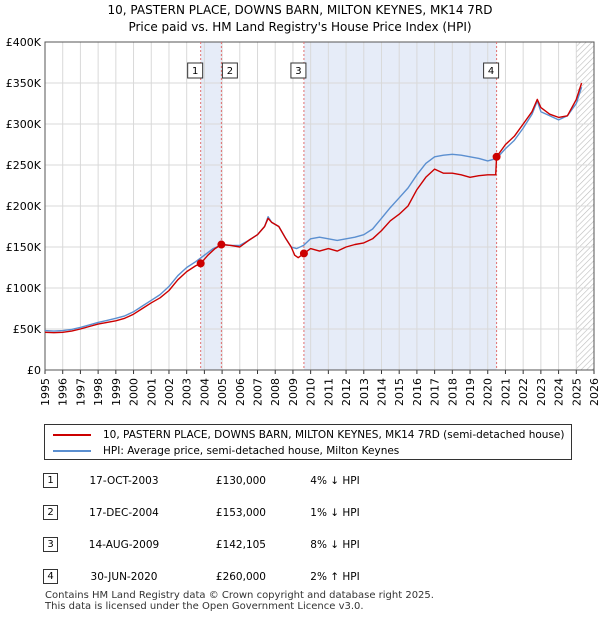 The width and height of the screenshot is (600, 620). What do you see at coordinates (240, 577) in the screenshot?
I see `sale-price: £260,000` at bounding box center [240, 577].